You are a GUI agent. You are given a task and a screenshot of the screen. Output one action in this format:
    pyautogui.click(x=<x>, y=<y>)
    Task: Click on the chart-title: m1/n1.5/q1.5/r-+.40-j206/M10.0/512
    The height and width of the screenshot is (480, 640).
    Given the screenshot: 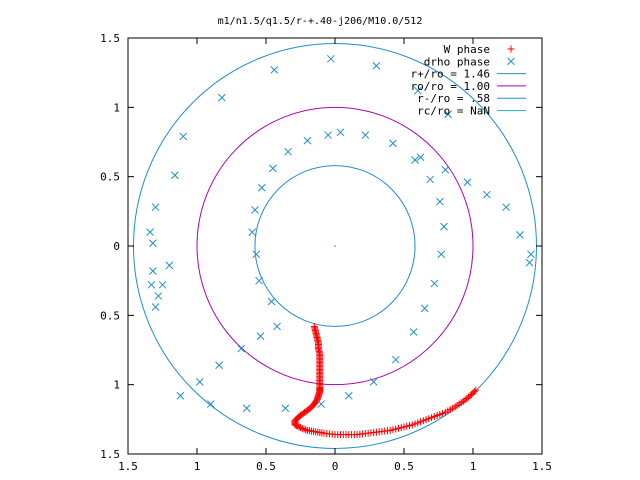 What is the action you would take?
    pyautogui.click(x=320, y=21)
    